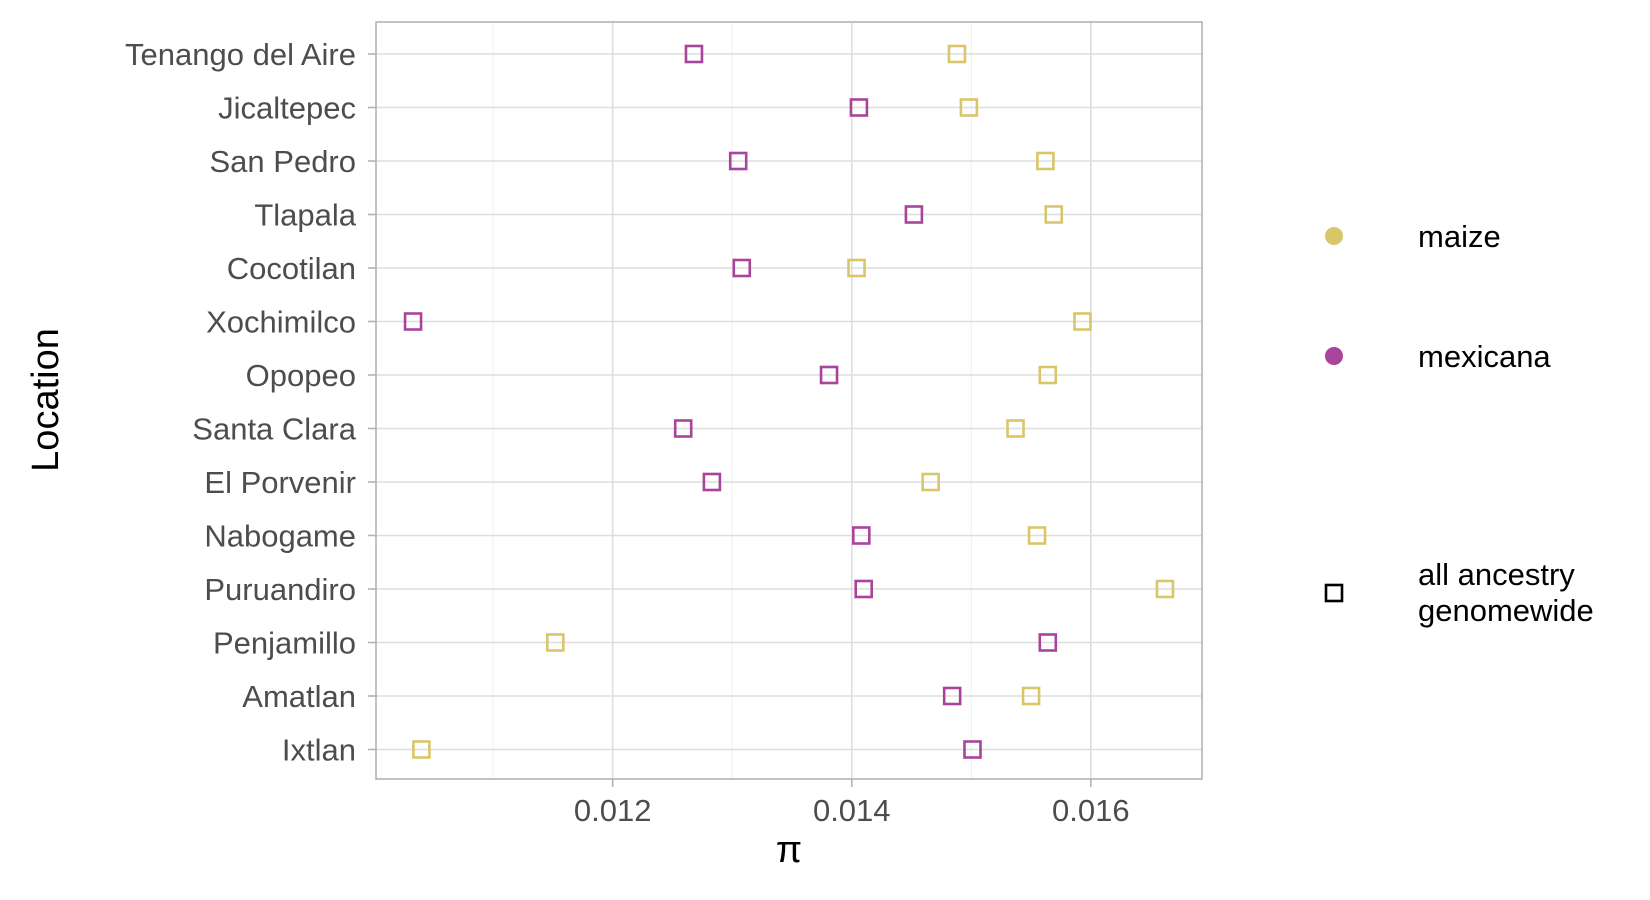 This screenshot has width=1650, height=900. What do you see at coordinates (283, 161) in the screenshot?
I see `y-tick-label: San Pedro` at bounding box center [283, 161].